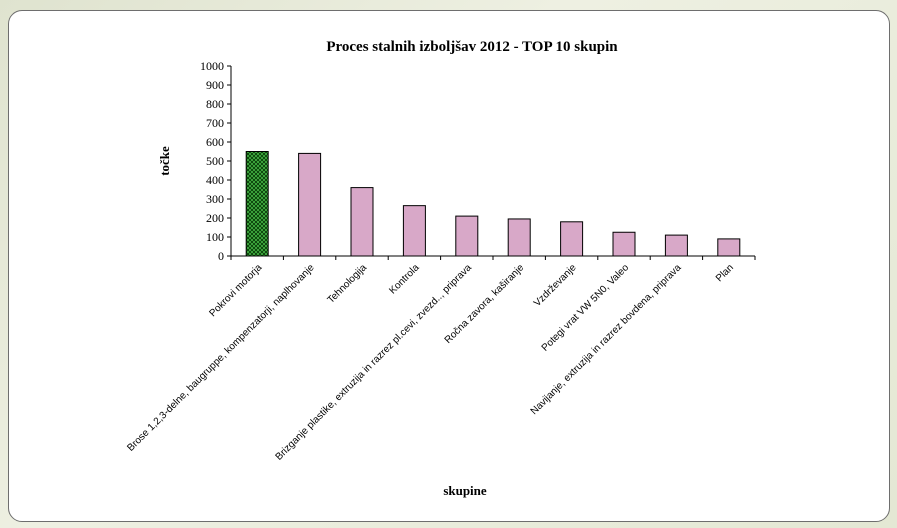 Image resolution: width=897 pixels, height=528 pixels. What do you see at coordinates (215, 199) in the screenshot?
I see `y-tick-label: 300` at bounding box center [215, 199].